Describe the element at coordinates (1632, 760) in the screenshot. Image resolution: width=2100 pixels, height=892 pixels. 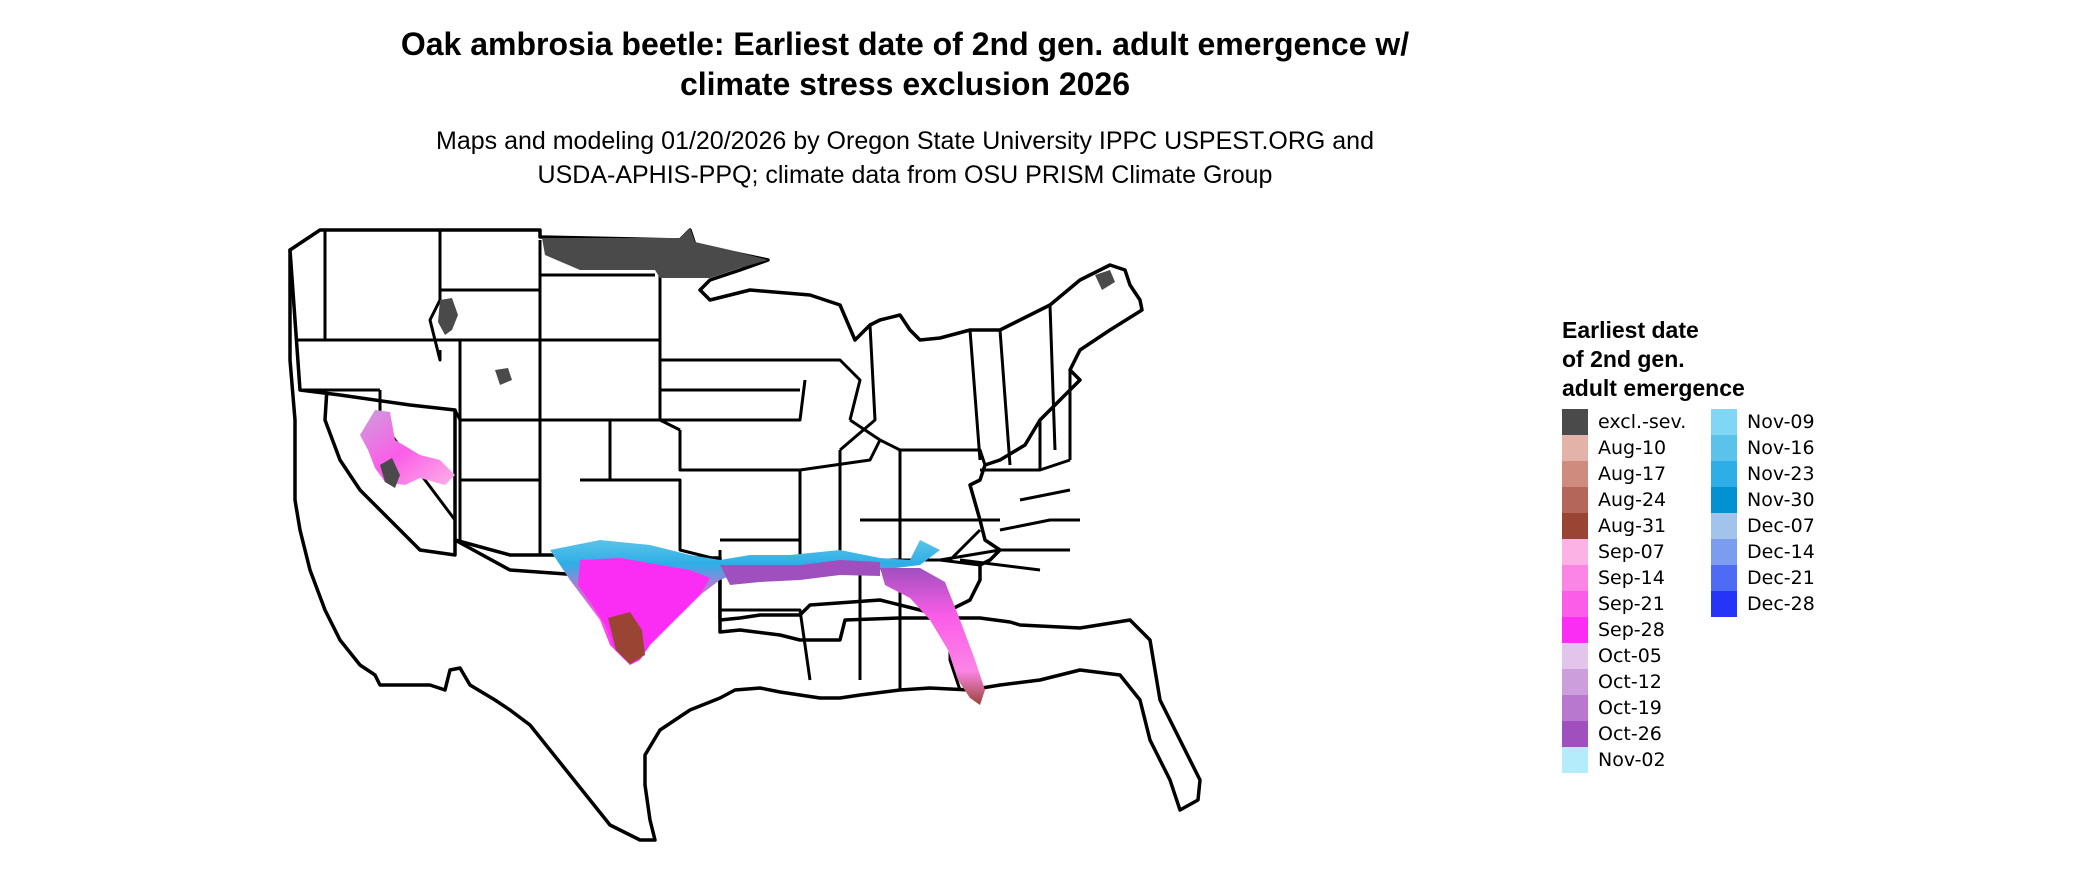
I see `legend-label: Nov-02` at that location.